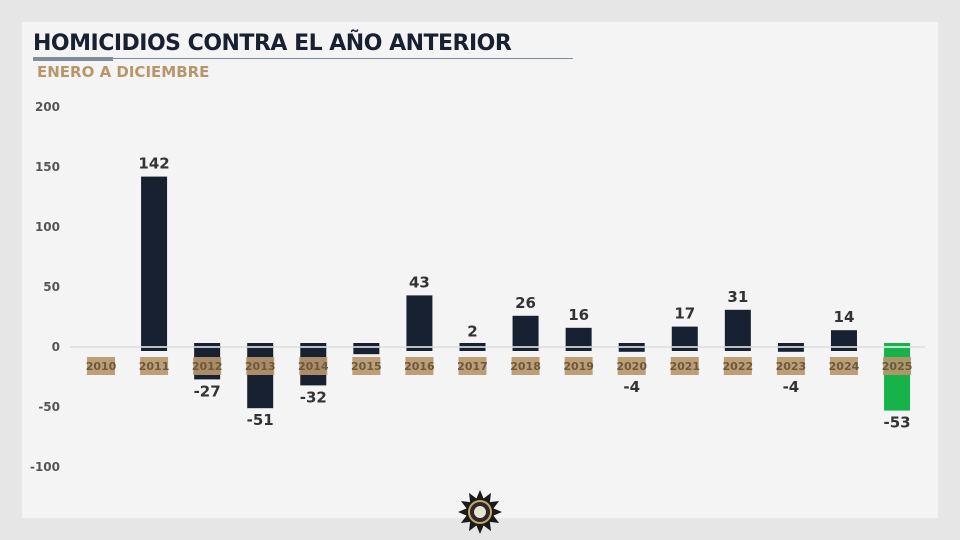 The width and height of the screenshot is (960, 540). What do you see at coordinates (154, 263) in the screenshot?
I see `bar-2011` at bounding box center [154, 263].